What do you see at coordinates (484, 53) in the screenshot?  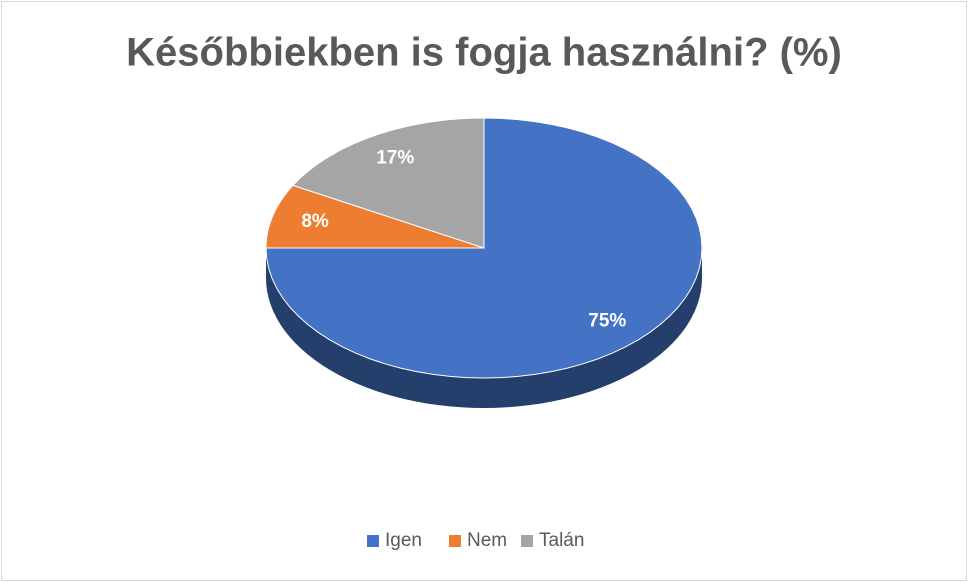 I see `chart-title: Későbbiekben is fogja használni? (%)` at bounding box center [484, 53].